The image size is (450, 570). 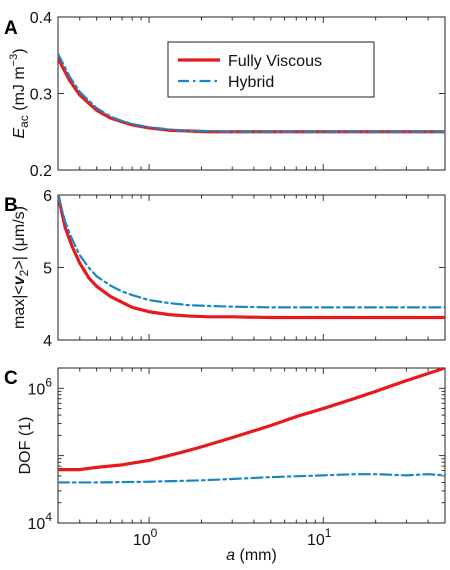 What do you see at coordinates (251, 555) in the screenshot?
I see `x-axis-label: a (mm)` at bounding box center [251, 555].